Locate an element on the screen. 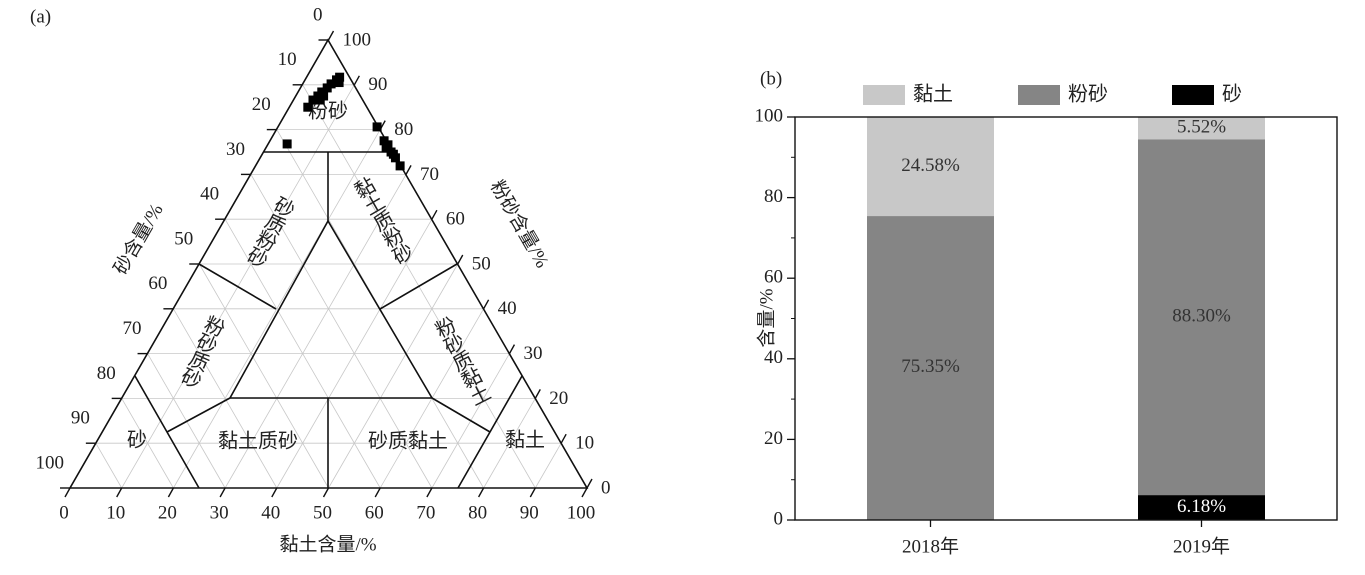  sand-tick-label: 70 is located at coordinates (132, 328).